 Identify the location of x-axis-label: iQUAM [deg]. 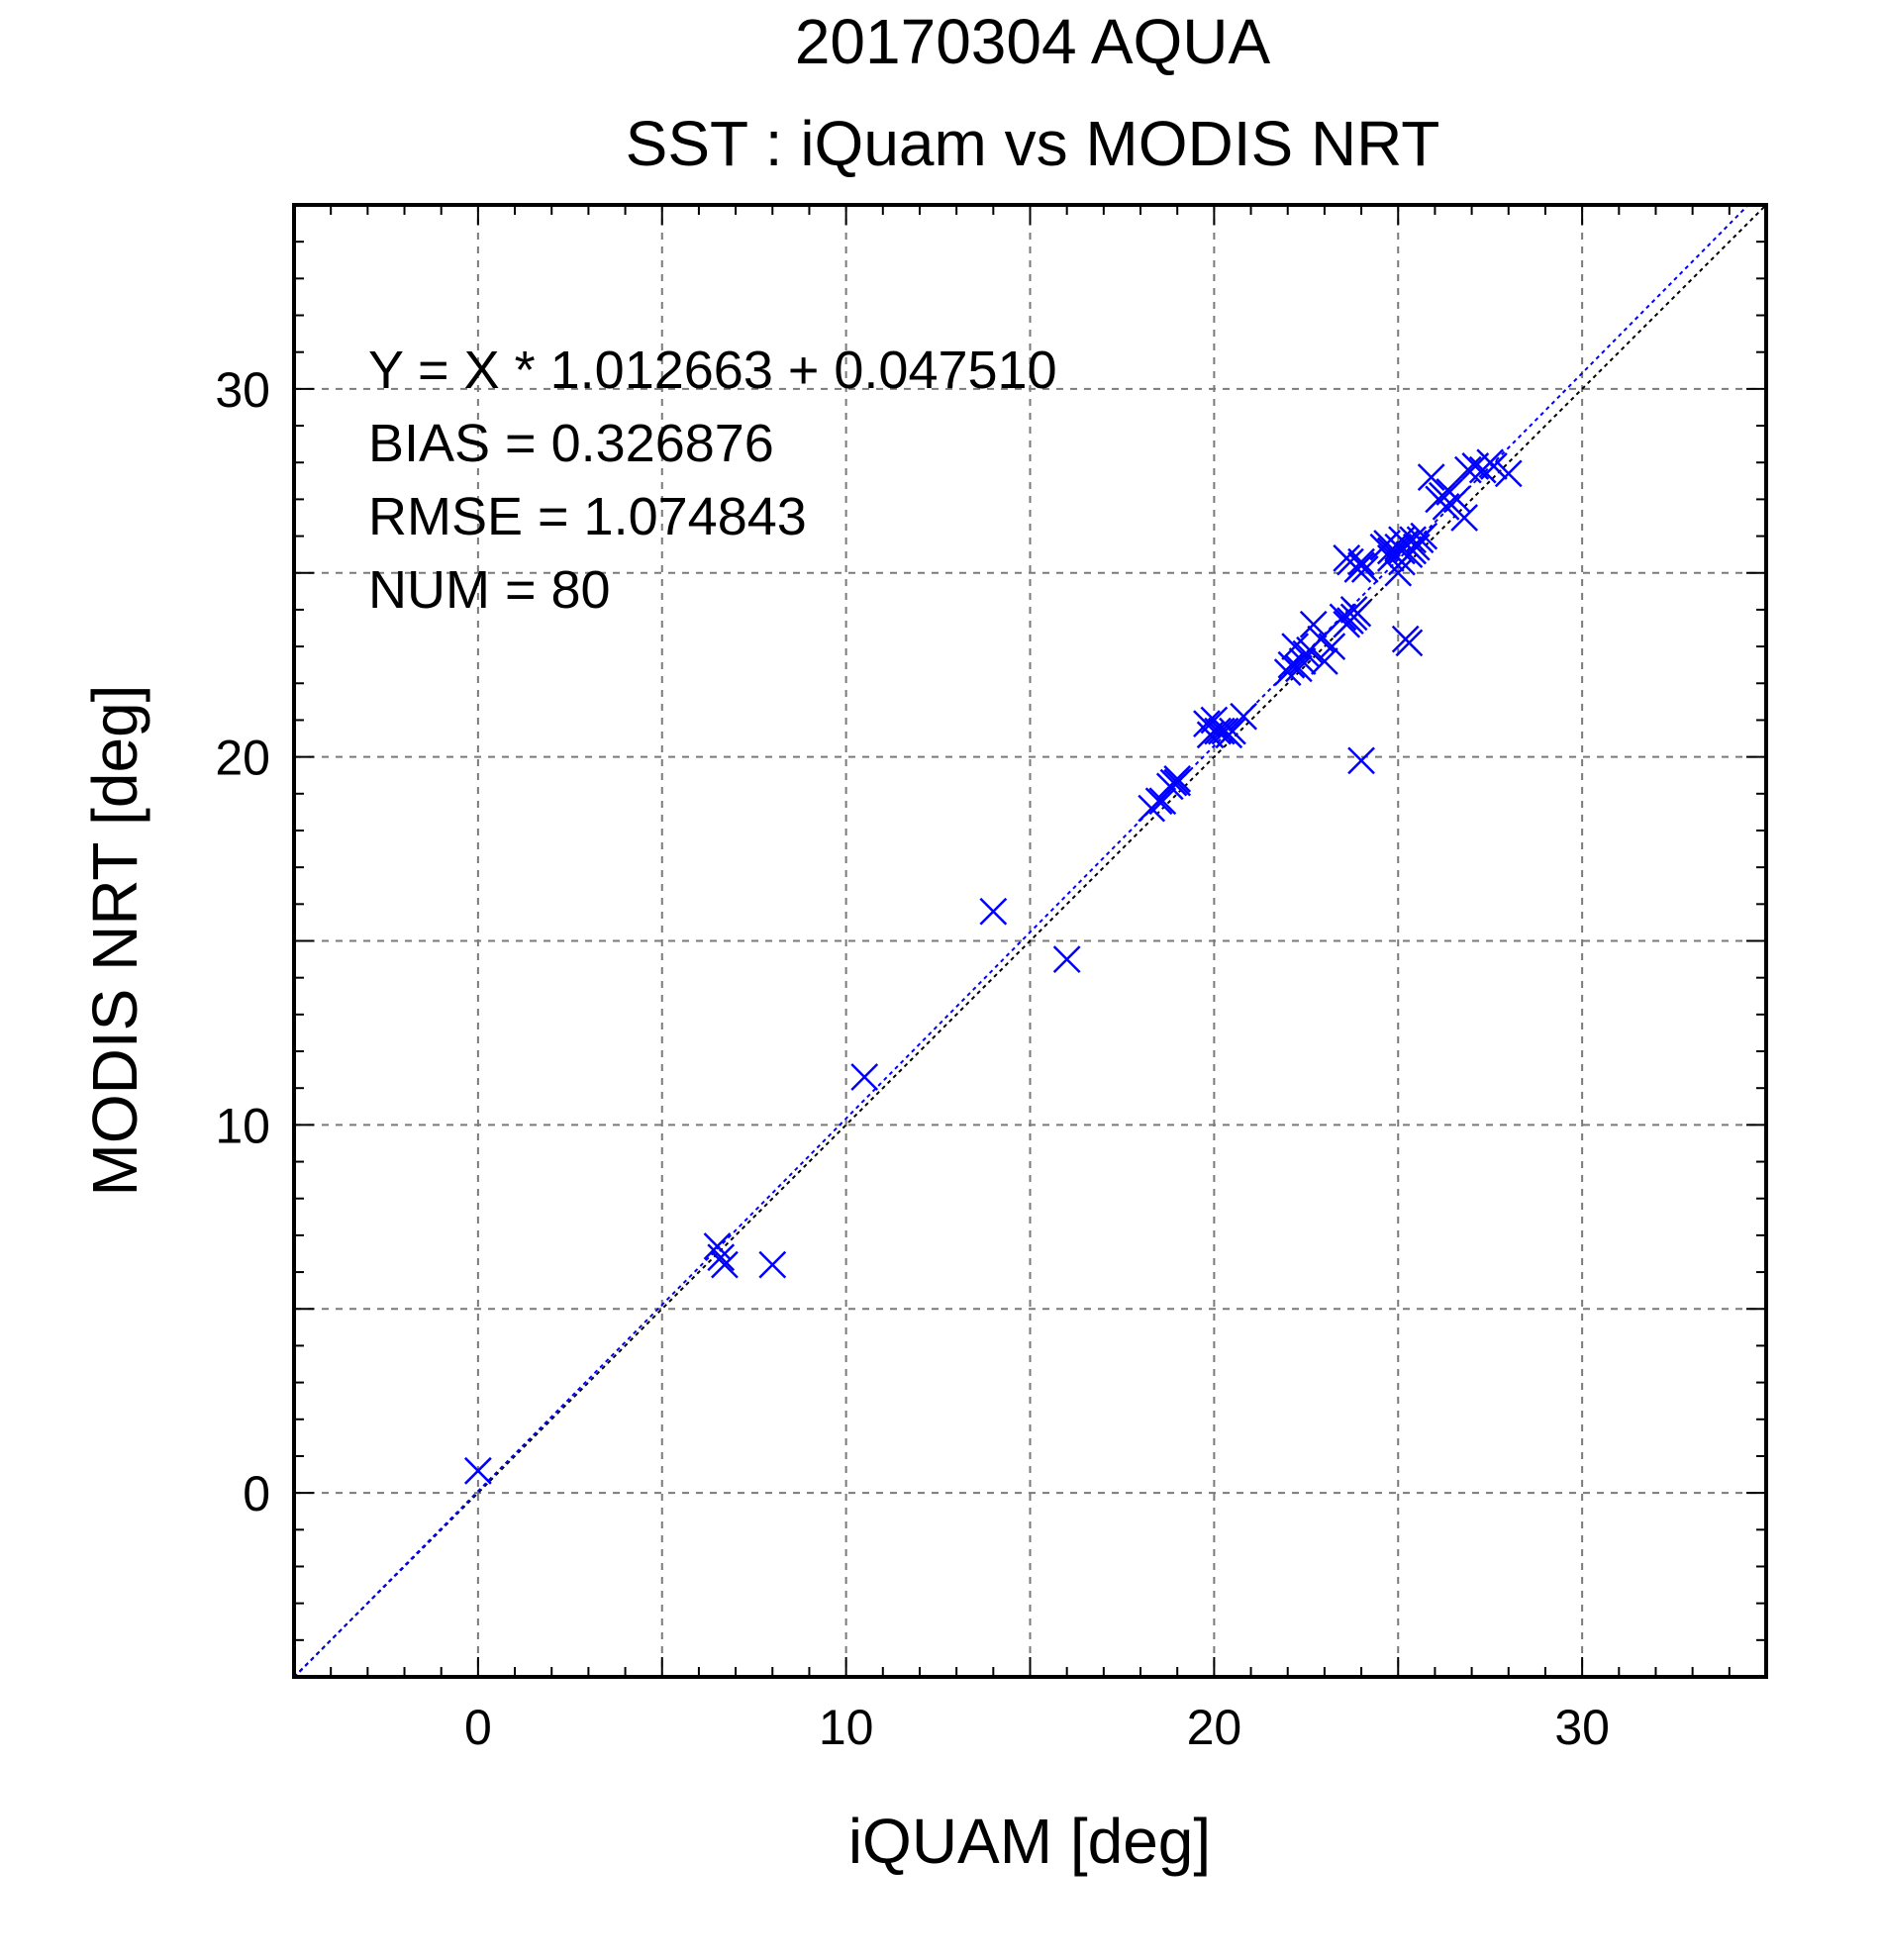
(1030, 1841).